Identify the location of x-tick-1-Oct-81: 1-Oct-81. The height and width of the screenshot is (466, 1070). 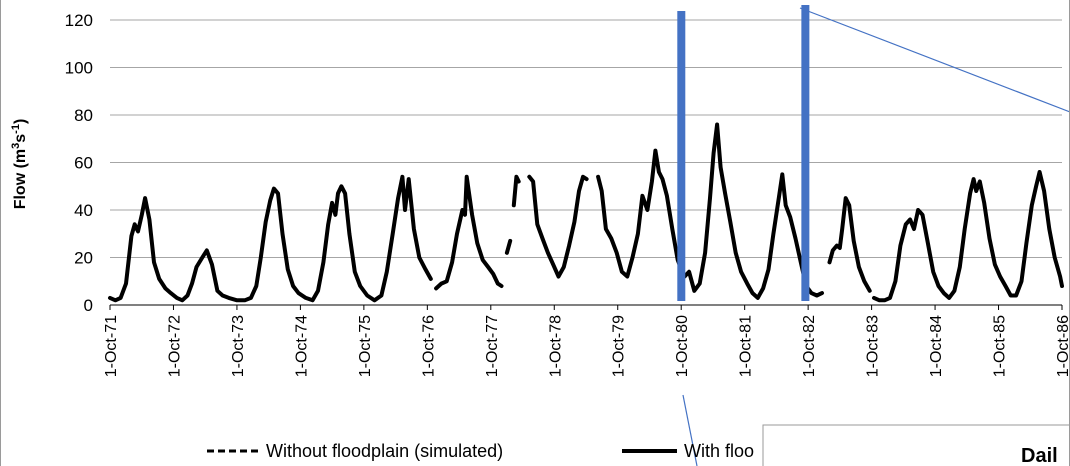
(746, 346).